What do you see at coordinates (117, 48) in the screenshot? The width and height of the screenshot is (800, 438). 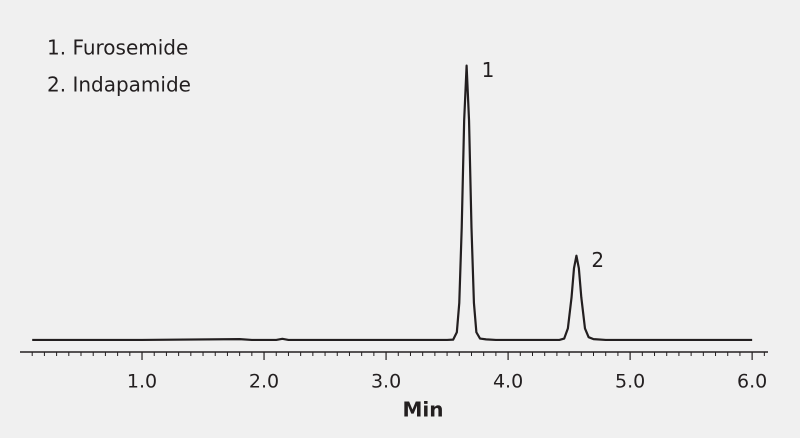 I see `peak-name: 1. Furosemide` at bounding box center [117, 48].